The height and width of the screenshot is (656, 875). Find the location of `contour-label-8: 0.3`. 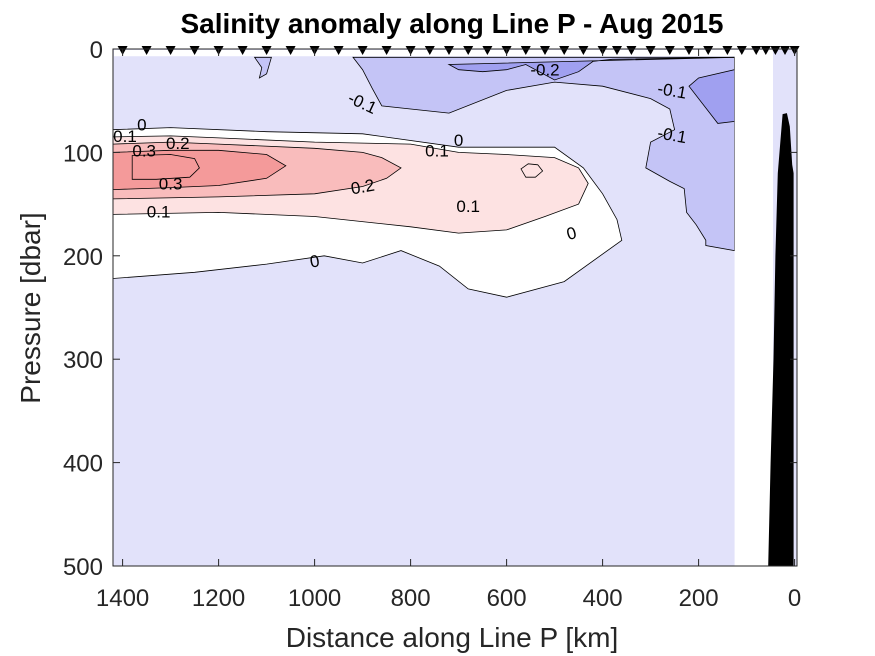

contour-label-8: 0.3 is located at coordinates (171, 183).